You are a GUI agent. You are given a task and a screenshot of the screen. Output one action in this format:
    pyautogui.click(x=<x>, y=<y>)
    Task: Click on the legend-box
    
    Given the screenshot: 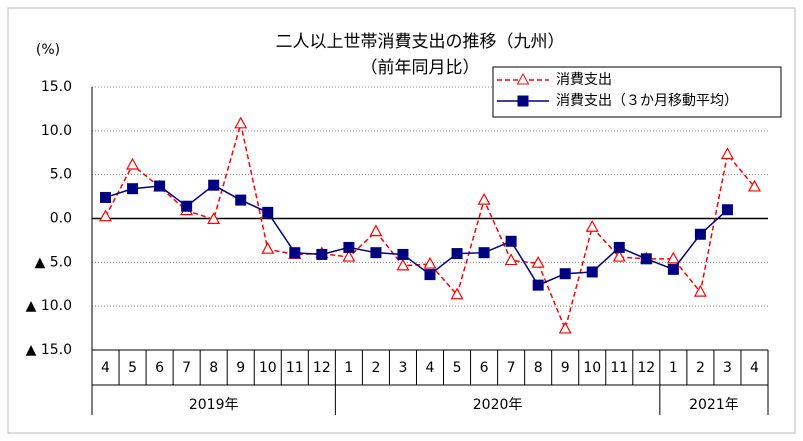 What is the action you would take?
    pyautogui.click(x=637, y=92)
    